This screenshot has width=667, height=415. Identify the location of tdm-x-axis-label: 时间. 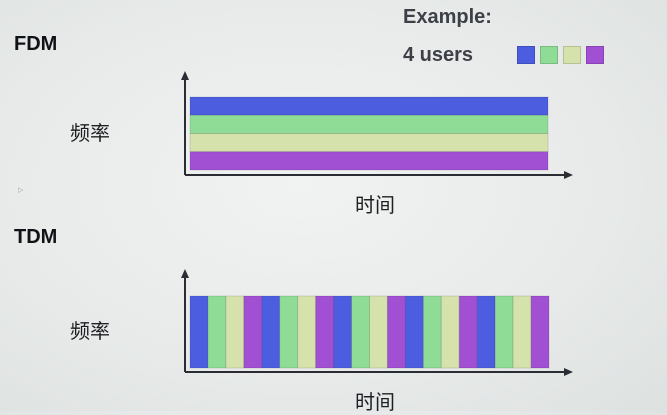
(375, 402).